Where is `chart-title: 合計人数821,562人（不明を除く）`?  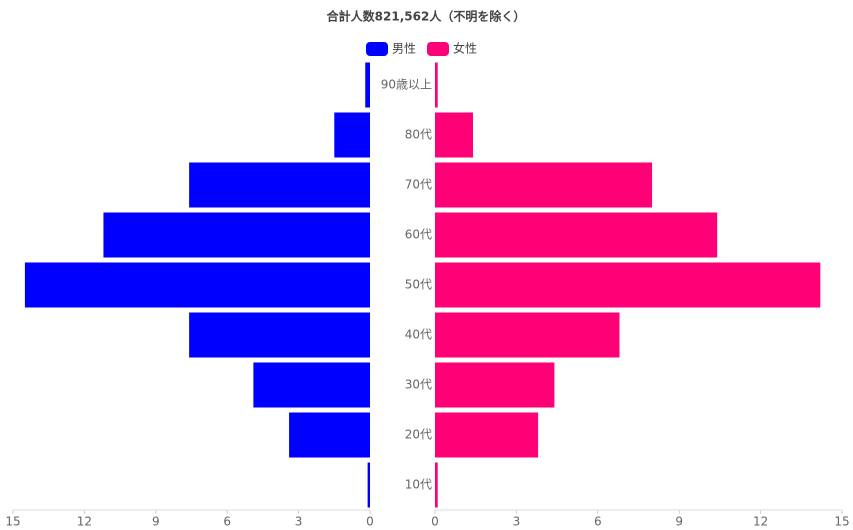
chart-title: 合計人数821,562人（不明を除く） is located at coordinates (426, 16).